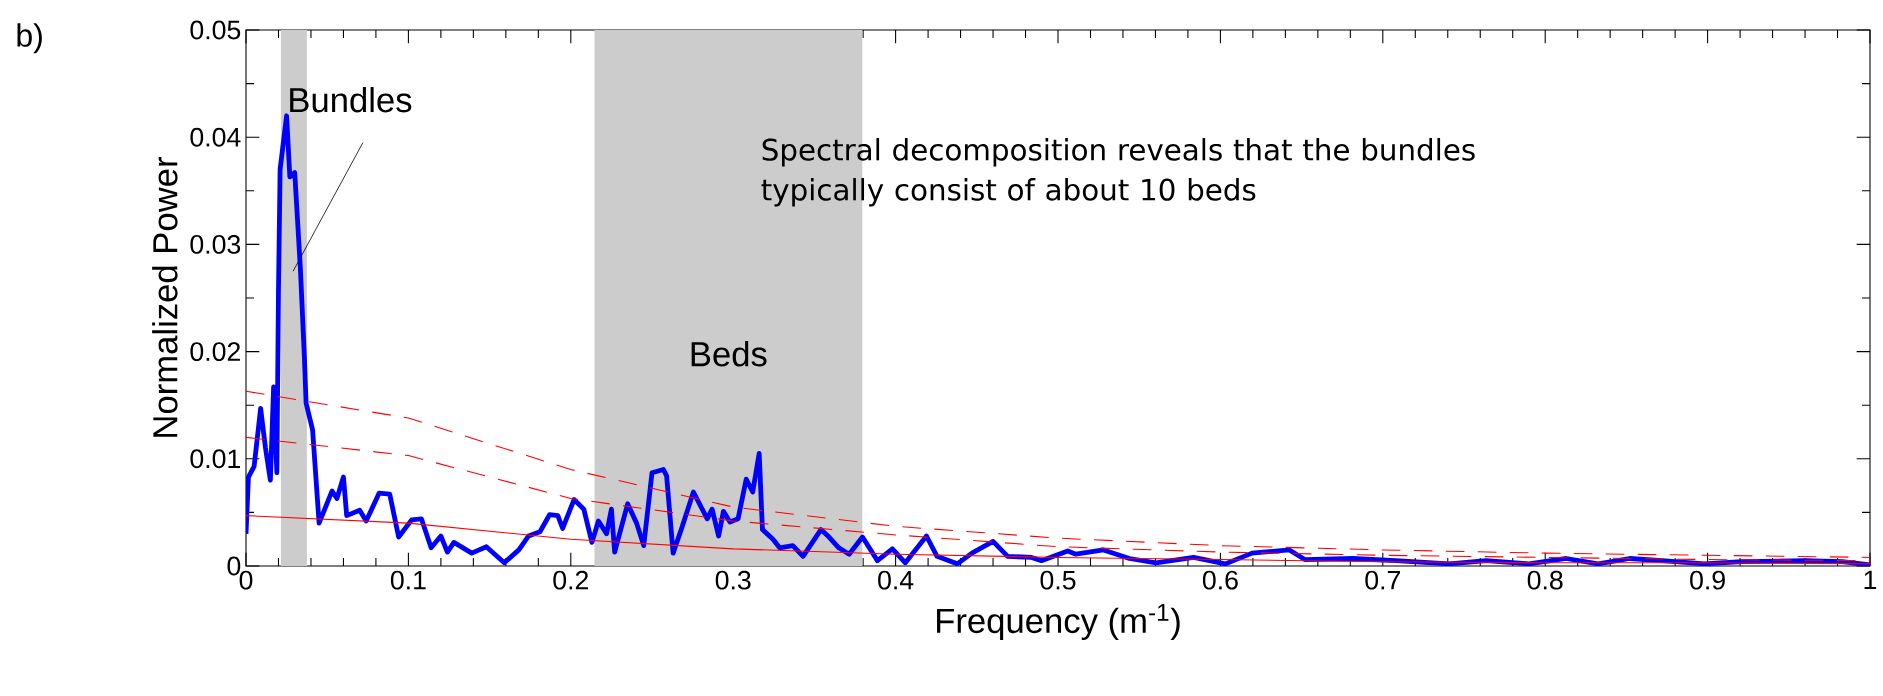  What do you see at coordinates (234, 566) in the screenshot?
I see `y-tick-label: 0` at bounding box center [234, 566].